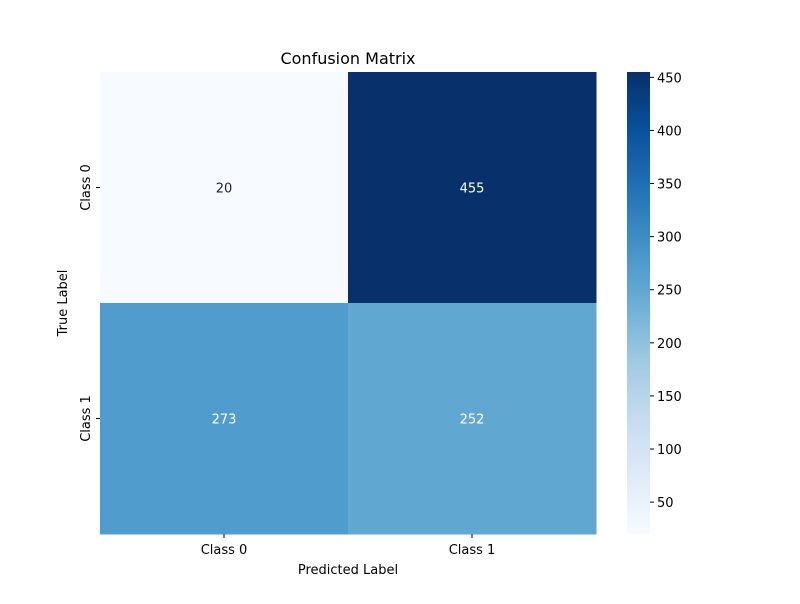 The height and width of the screenshot is (604, 800). I want to click on cell-value-label-r1-c0: 273, so click(224, 420).